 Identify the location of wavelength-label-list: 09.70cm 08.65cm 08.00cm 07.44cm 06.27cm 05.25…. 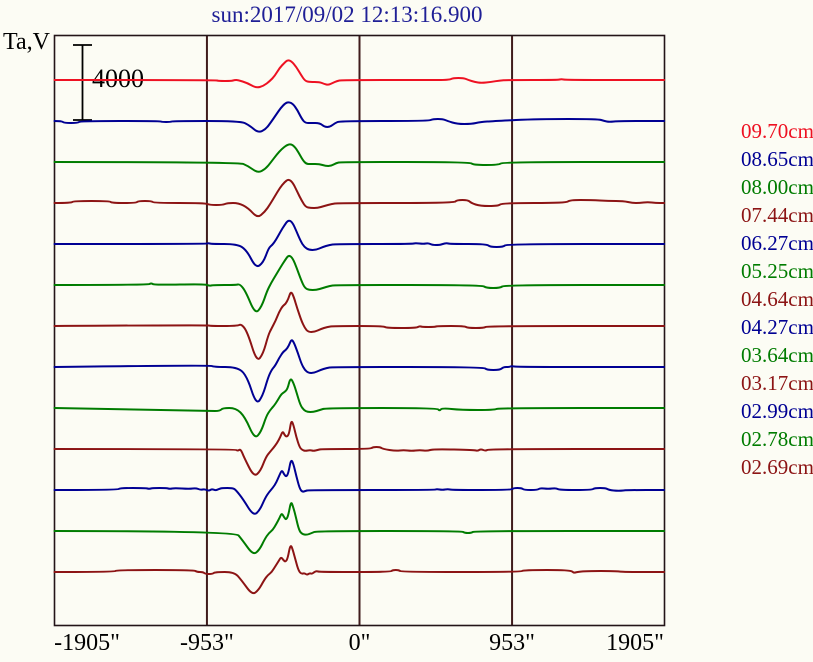
(777, 299).